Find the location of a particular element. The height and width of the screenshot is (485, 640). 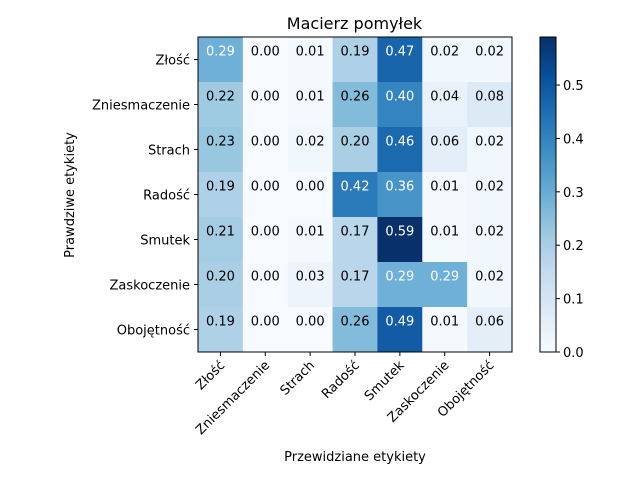

cell-value-label: 0.03 is located at coordinates (310, 277).